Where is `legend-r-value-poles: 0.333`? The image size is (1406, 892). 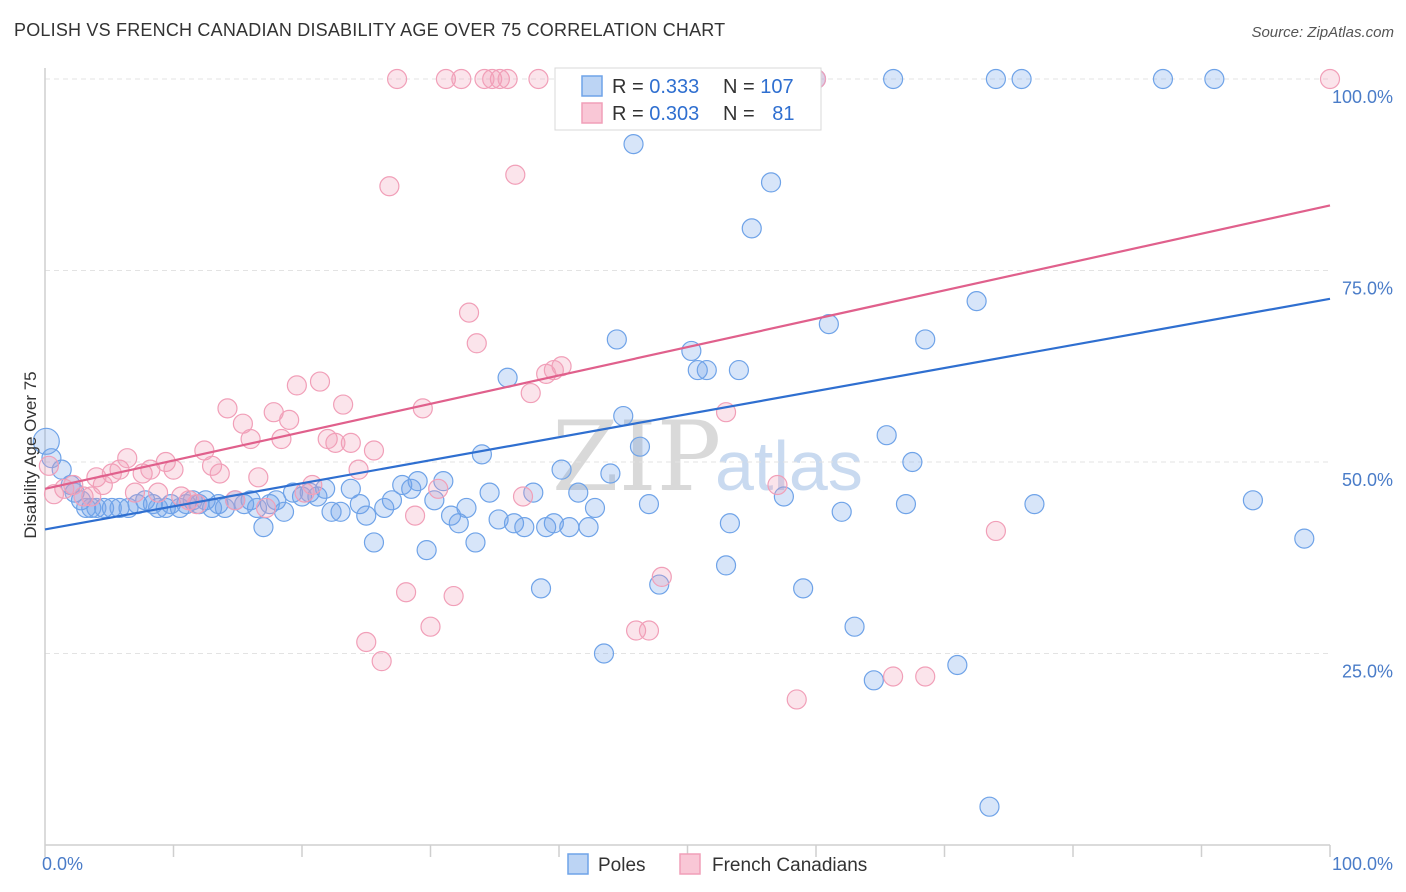 legend-r-value-poles: 0.333 is located at coordinates (674, 87).